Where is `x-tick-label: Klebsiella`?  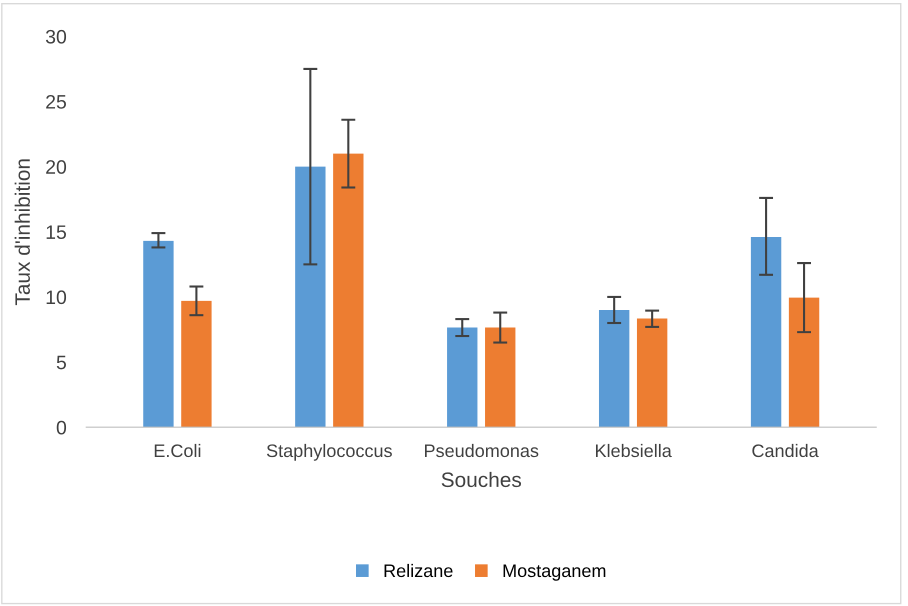 x-tick-label: Klebsiella is located at coordinates (634, 451).